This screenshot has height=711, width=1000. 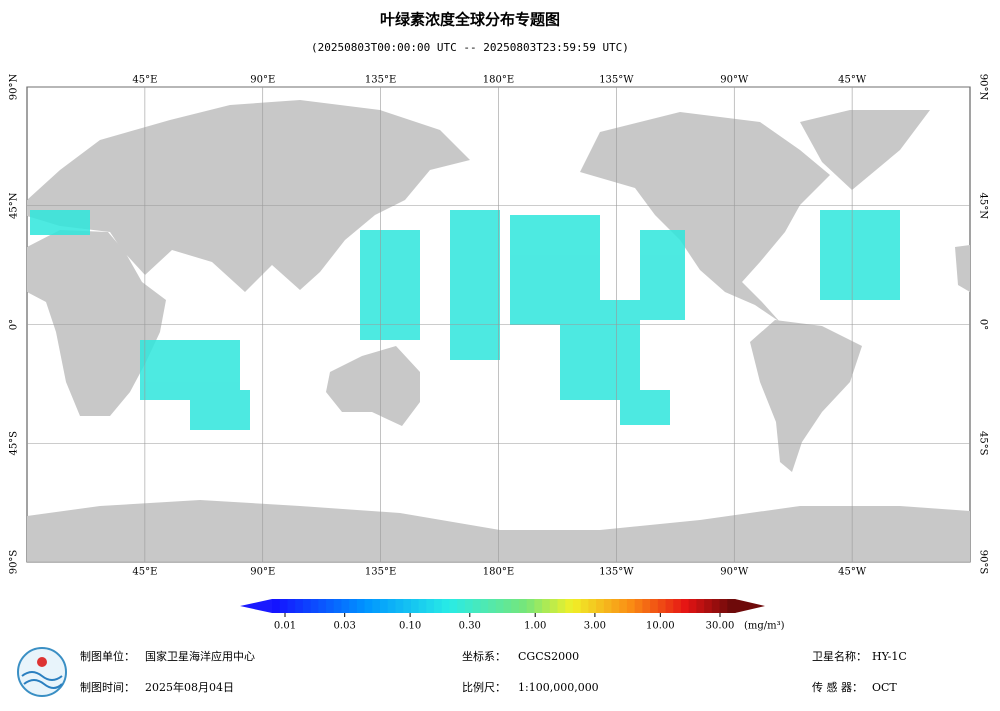 What do you see at coordinates (764, 626) in the screenshot?
I see `colorbar-unit: (mg/m³)` at bounding box center [764, 626].